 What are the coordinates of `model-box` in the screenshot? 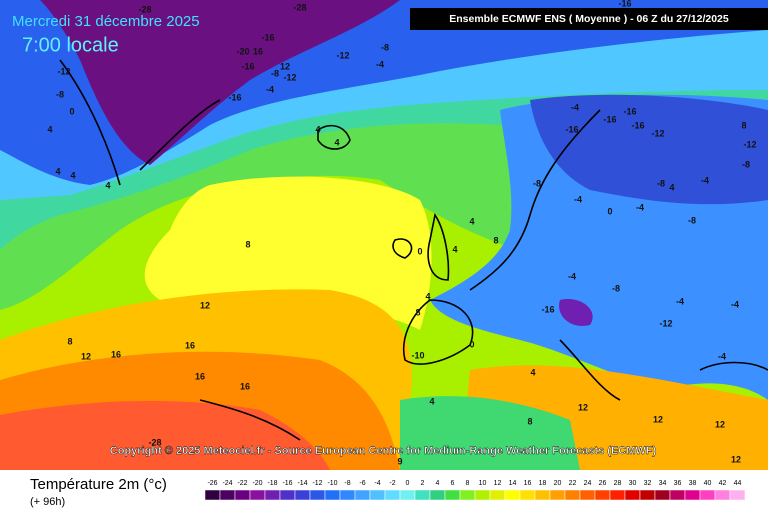 It's located at (589, 19).